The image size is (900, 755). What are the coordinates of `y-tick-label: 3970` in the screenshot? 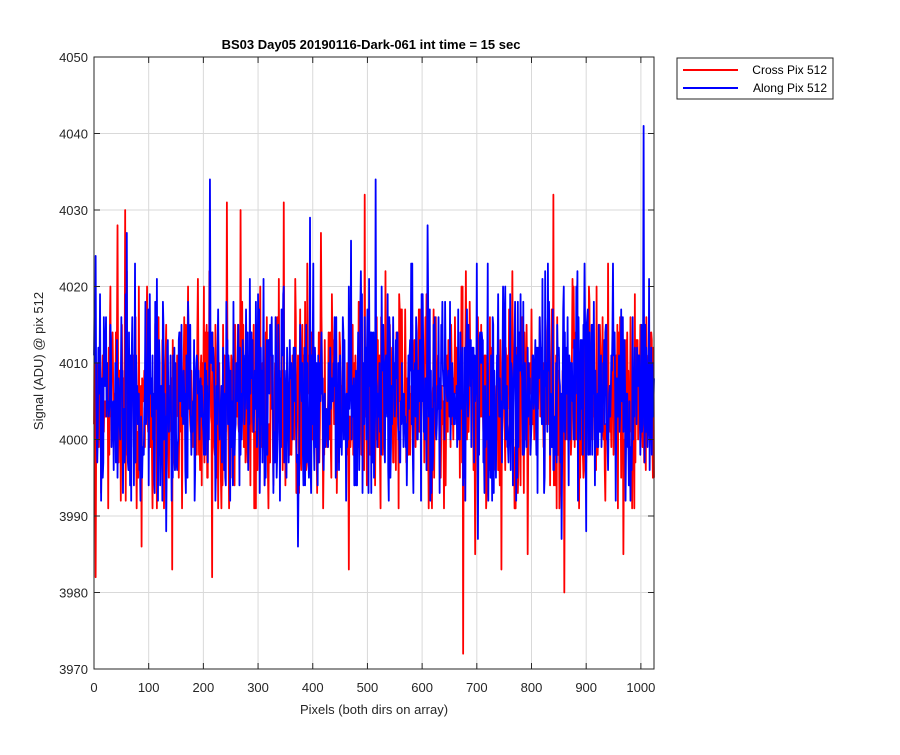 It's located at (73, 669).